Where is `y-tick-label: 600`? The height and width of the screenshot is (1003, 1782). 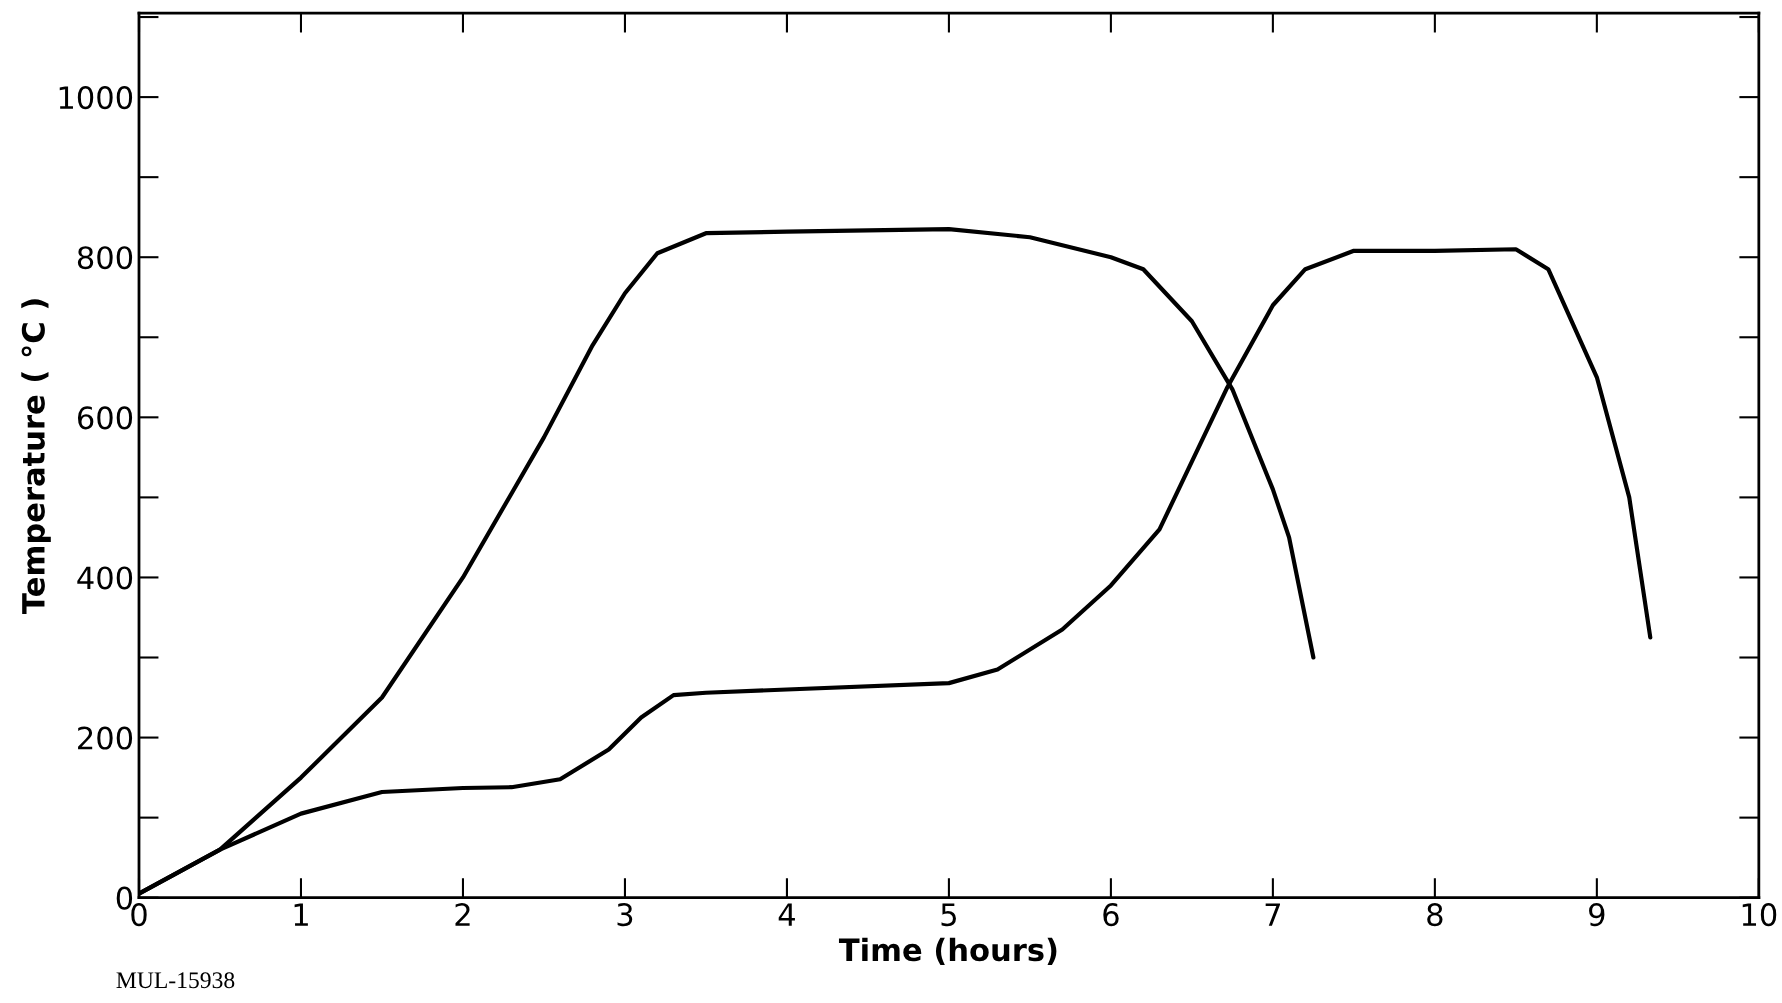
y-tick-label: 600 is located at coordinates (105, 418).